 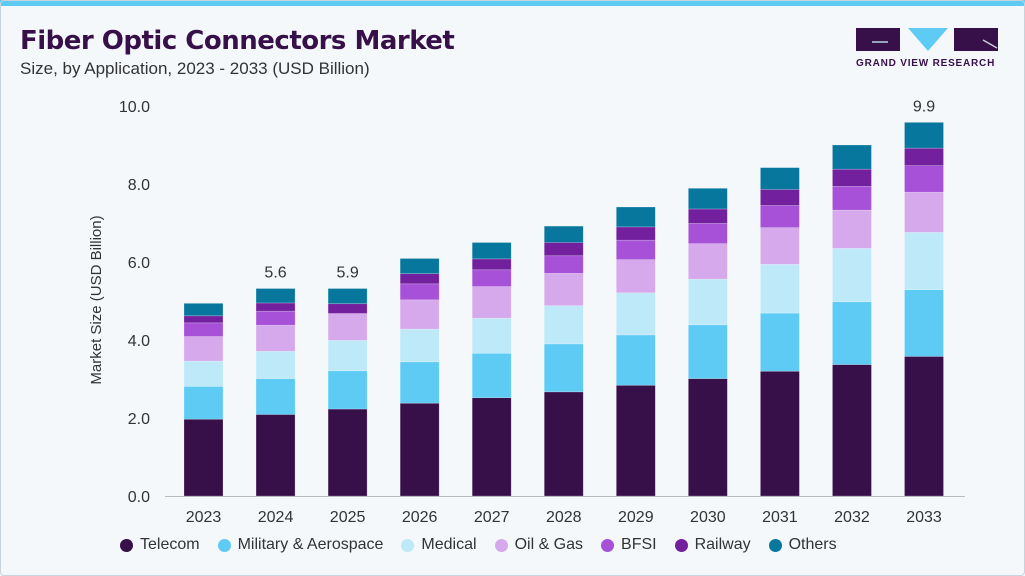 What do you see at coordinates (639, 544) in the screenshot?
I see `legend-label: BFSI` at bounding box center [639, 544].